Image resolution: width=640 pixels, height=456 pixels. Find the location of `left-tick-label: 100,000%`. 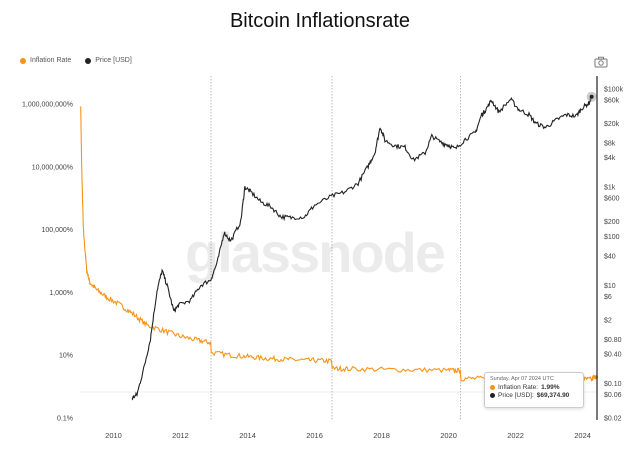

left-tick-label: 100,000% is located at coordinates (57, 230).